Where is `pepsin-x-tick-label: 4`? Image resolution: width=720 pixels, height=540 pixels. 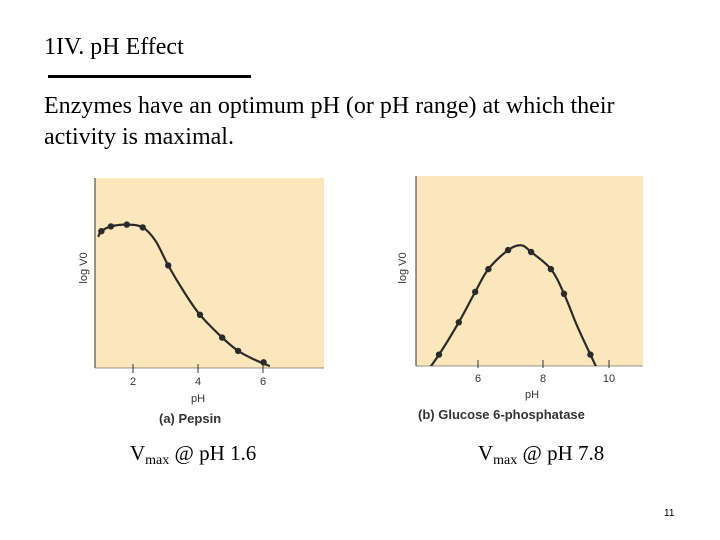
pepsin-x-tick-label: 4 is located at coordinates (198, 382).